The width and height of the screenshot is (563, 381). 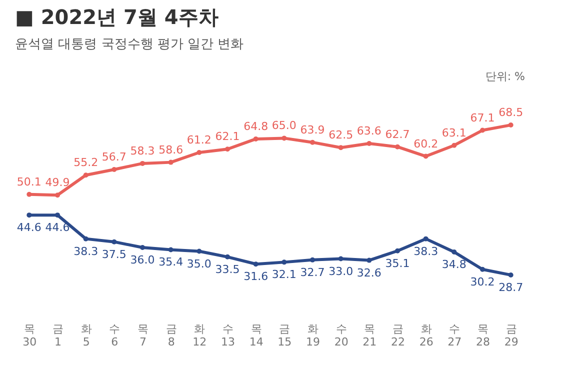 I want to click on x-tick-label: 금 22, so click(x=398, y=335).